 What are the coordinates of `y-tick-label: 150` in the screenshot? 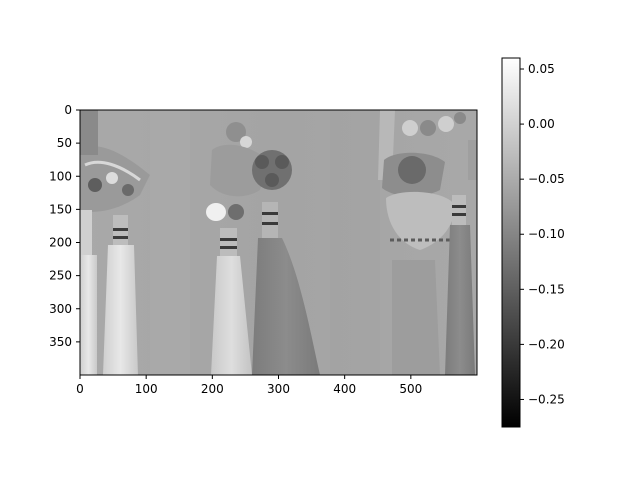 It's located at (60, 209).